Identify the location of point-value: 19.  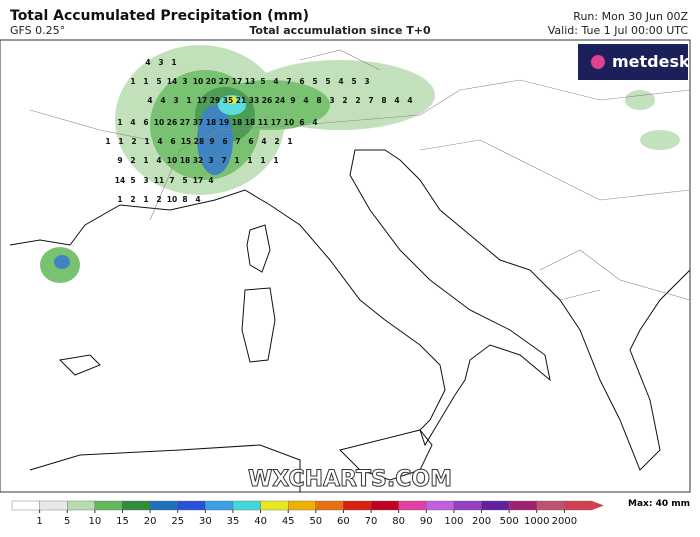
(224, 122).